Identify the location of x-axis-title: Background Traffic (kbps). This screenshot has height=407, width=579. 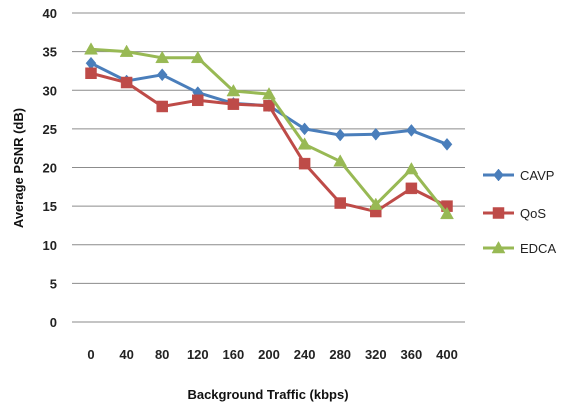
(267, 394).